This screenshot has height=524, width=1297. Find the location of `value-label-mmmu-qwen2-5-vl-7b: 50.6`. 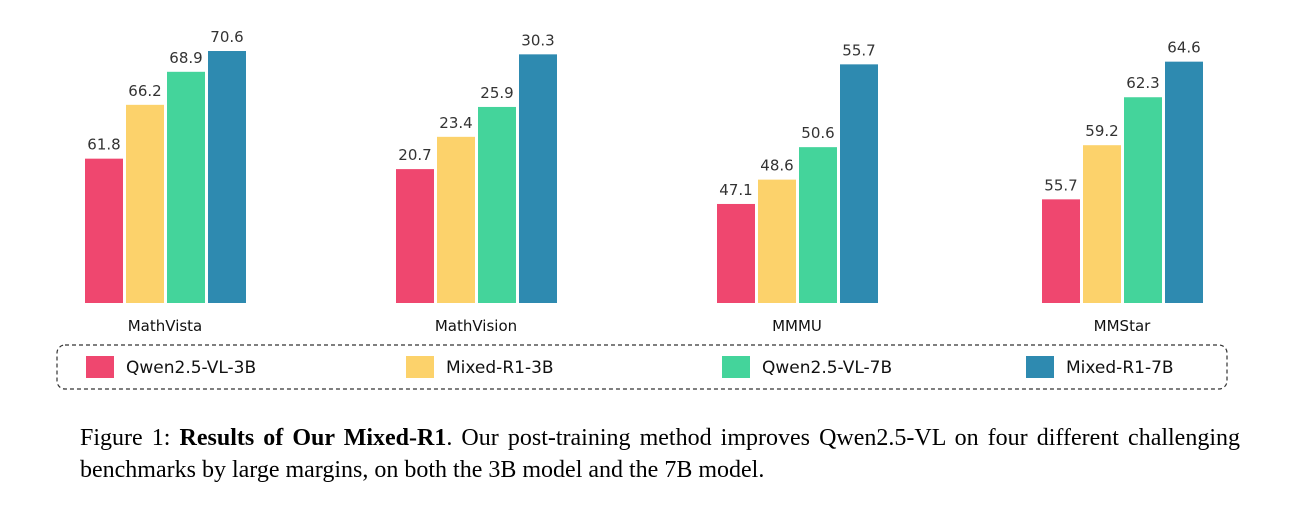

value-label-mmmu-qwen2-5-vl-7b: 50.6 is located at coordinates (817, 133).